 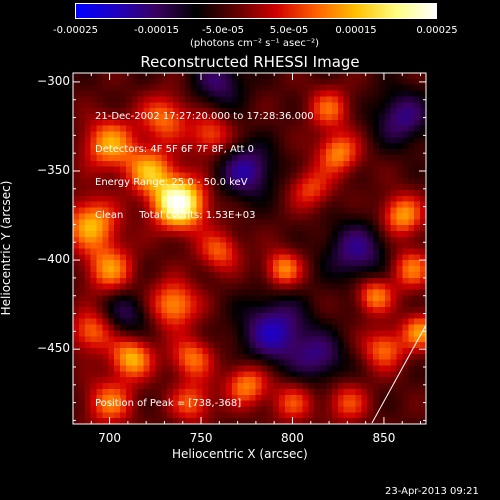 What do you see at coordinates (175, 149) in the screenshot?
I see `detectors-text: Detectors: 4F 5F 6F 7F 8F, Att 0` at bounding box center [175, 149].